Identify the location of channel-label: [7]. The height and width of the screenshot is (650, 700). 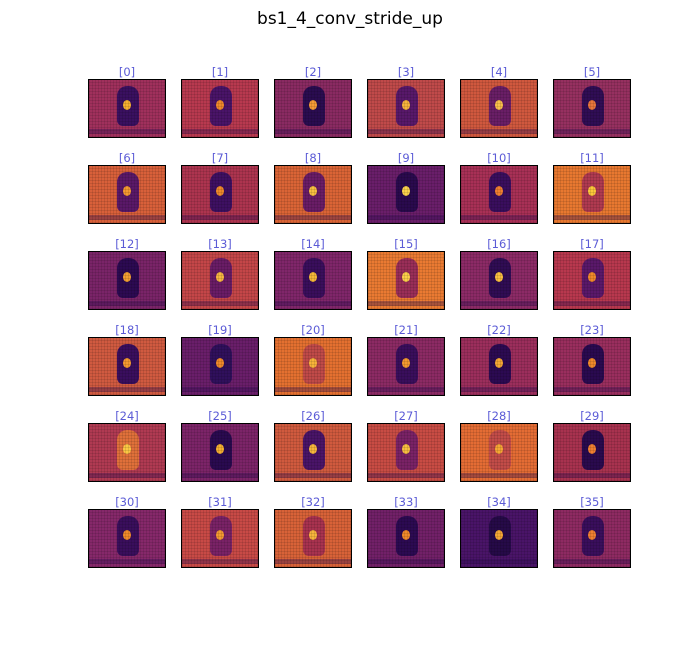
(220, 158).